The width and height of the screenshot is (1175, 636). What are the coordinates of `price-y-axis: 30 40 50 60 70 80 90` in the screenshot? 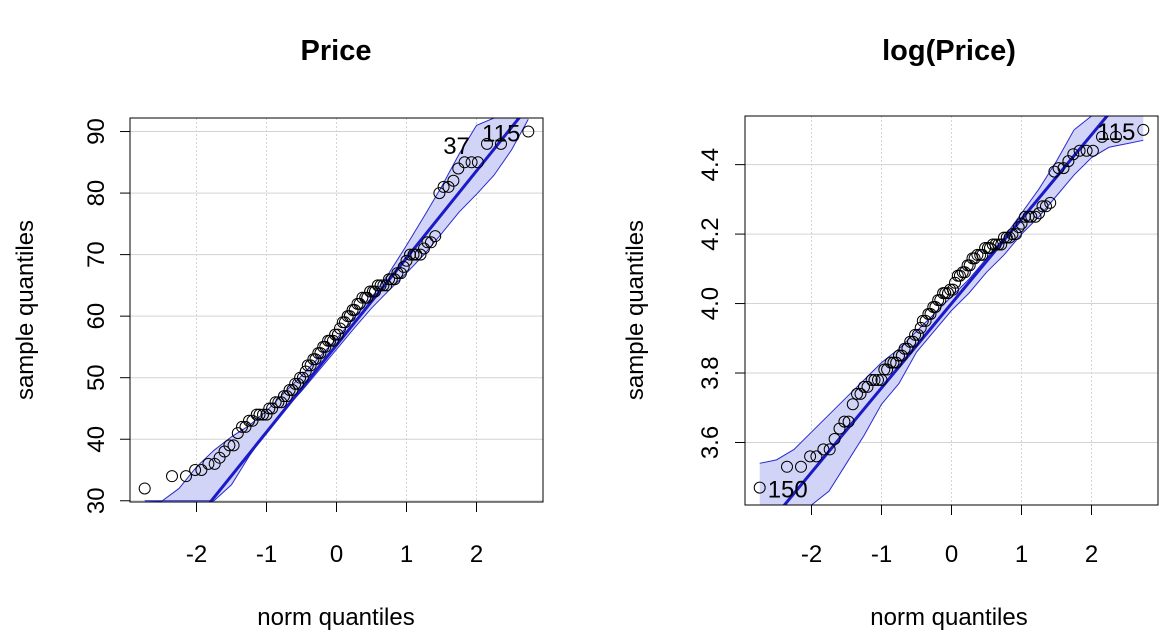 It's located at (106, 316).